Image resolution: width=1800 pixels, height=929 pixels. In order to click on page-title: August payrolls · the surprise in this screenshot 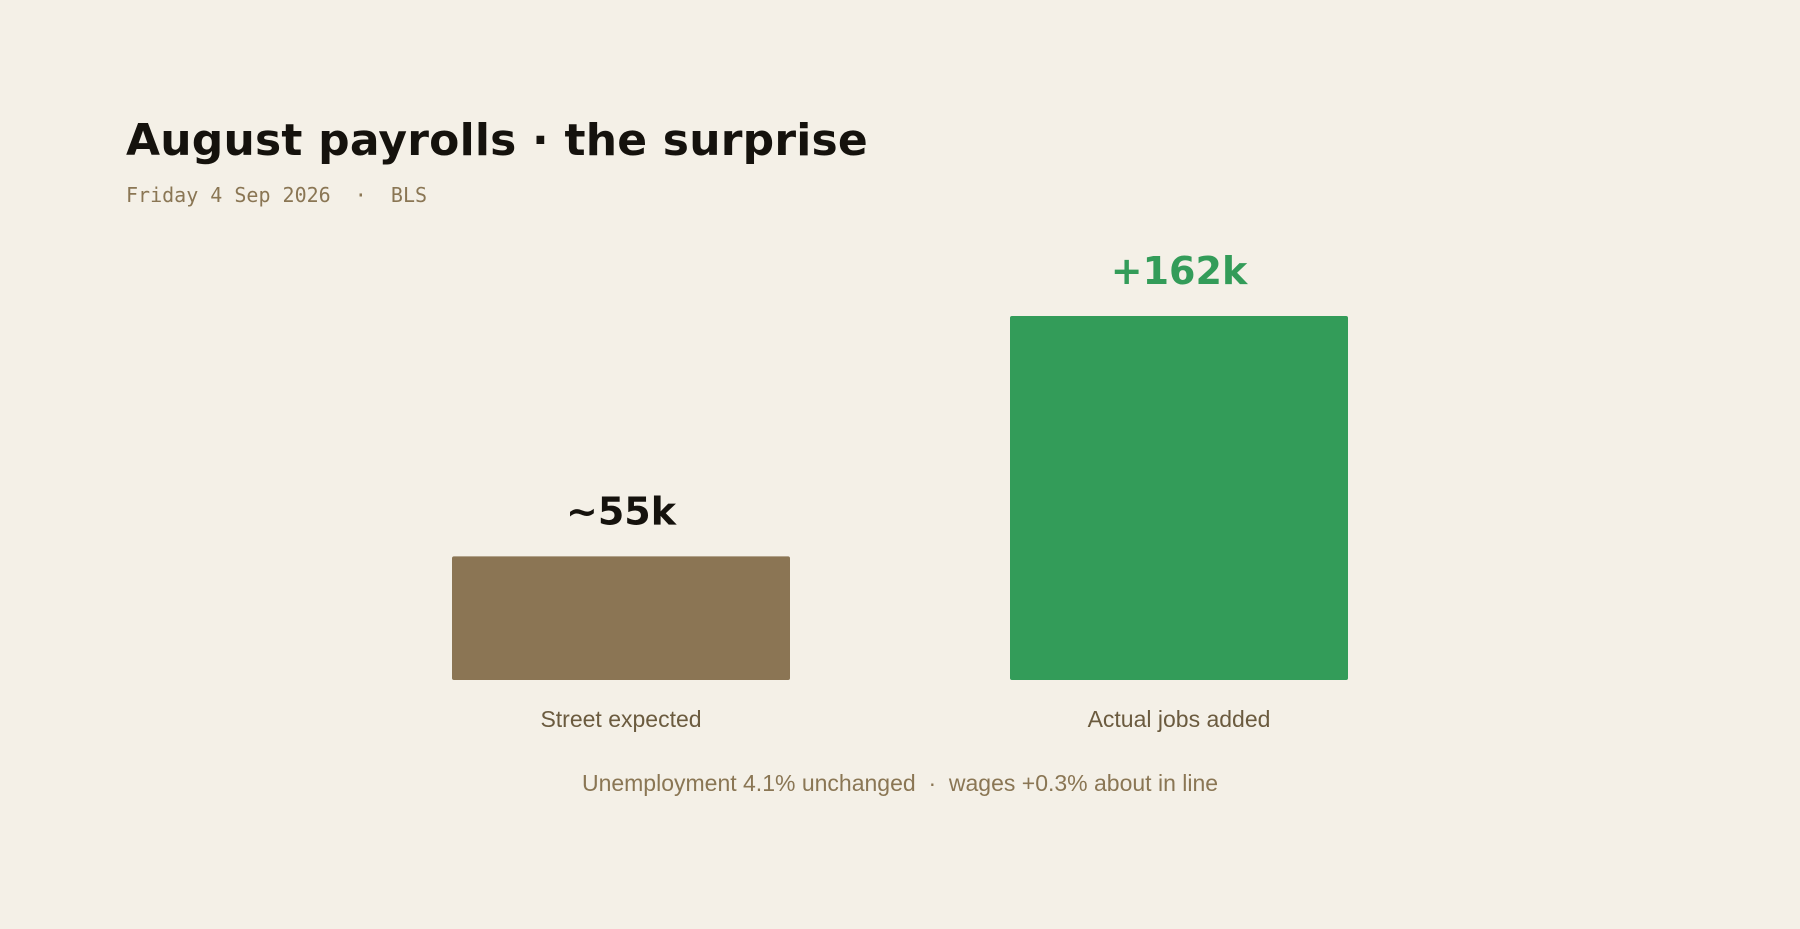, I will do `click(497, 140)`.